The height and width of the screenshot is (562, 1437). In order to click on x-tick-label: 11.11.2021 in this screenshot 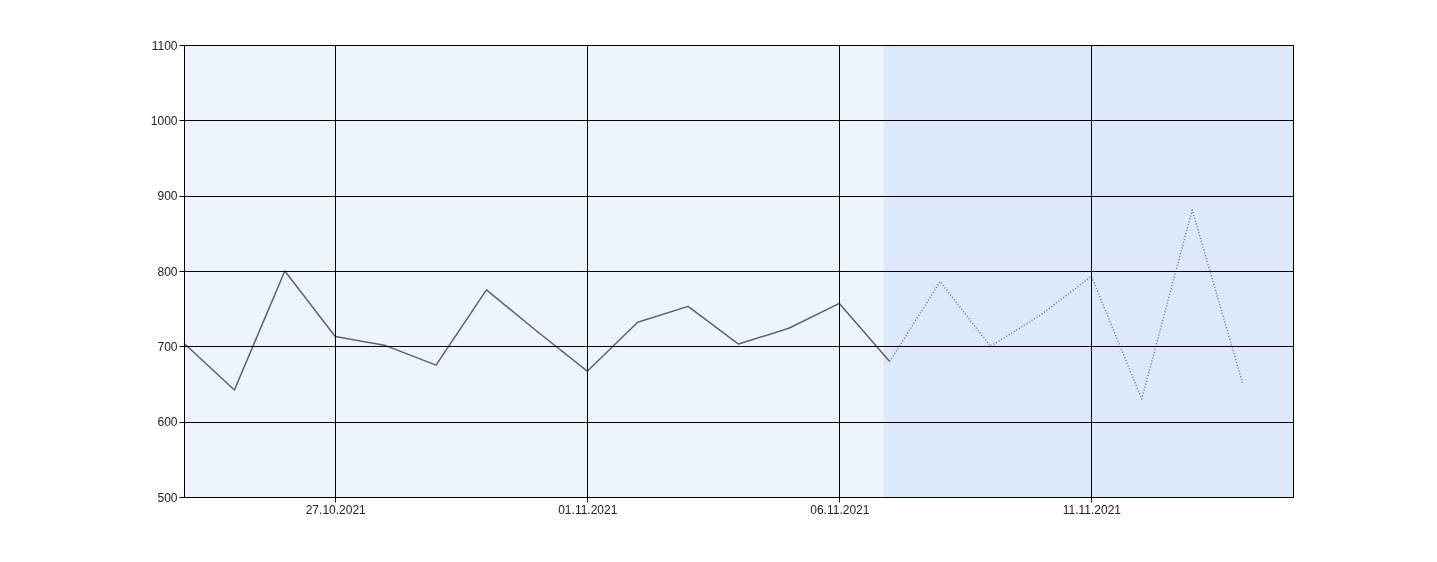, I will do `click(1092, 509)`.